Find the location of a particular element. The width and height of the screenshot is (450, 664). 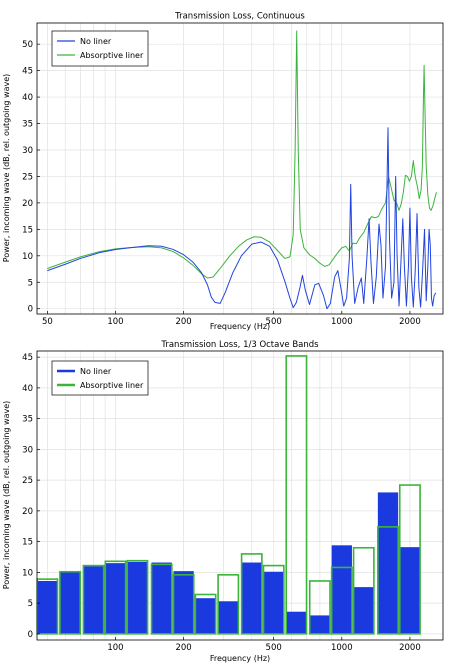

chart-title: Transmission Loss, Continuous is located at coordinates (239, 17).